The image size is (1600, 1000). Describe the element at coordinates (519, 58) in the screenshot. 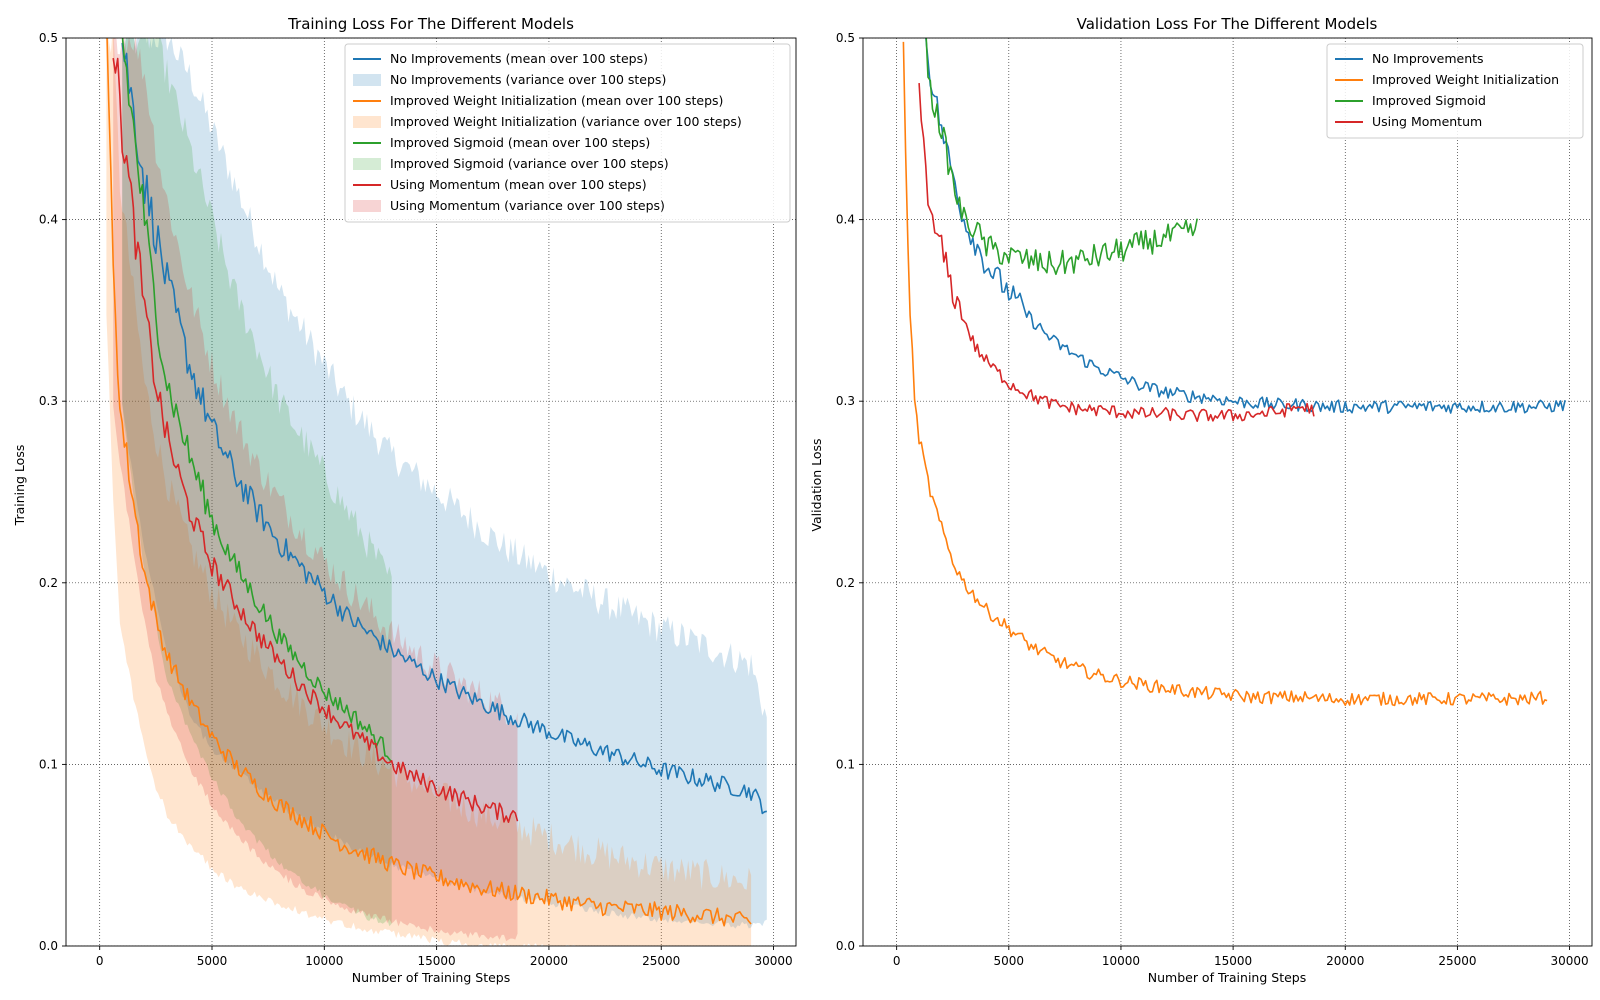

I see `legend-label: No Improvements (mean over 100 steps)` at that location.